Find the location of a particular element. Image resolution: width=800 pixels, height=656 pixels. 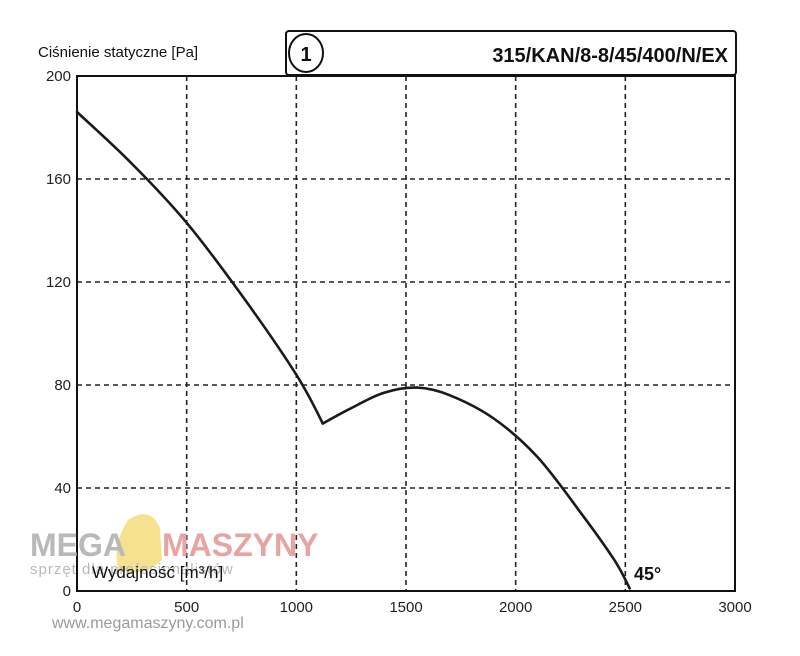

y-tick-label: 80 is located at coordinates (62, 385).